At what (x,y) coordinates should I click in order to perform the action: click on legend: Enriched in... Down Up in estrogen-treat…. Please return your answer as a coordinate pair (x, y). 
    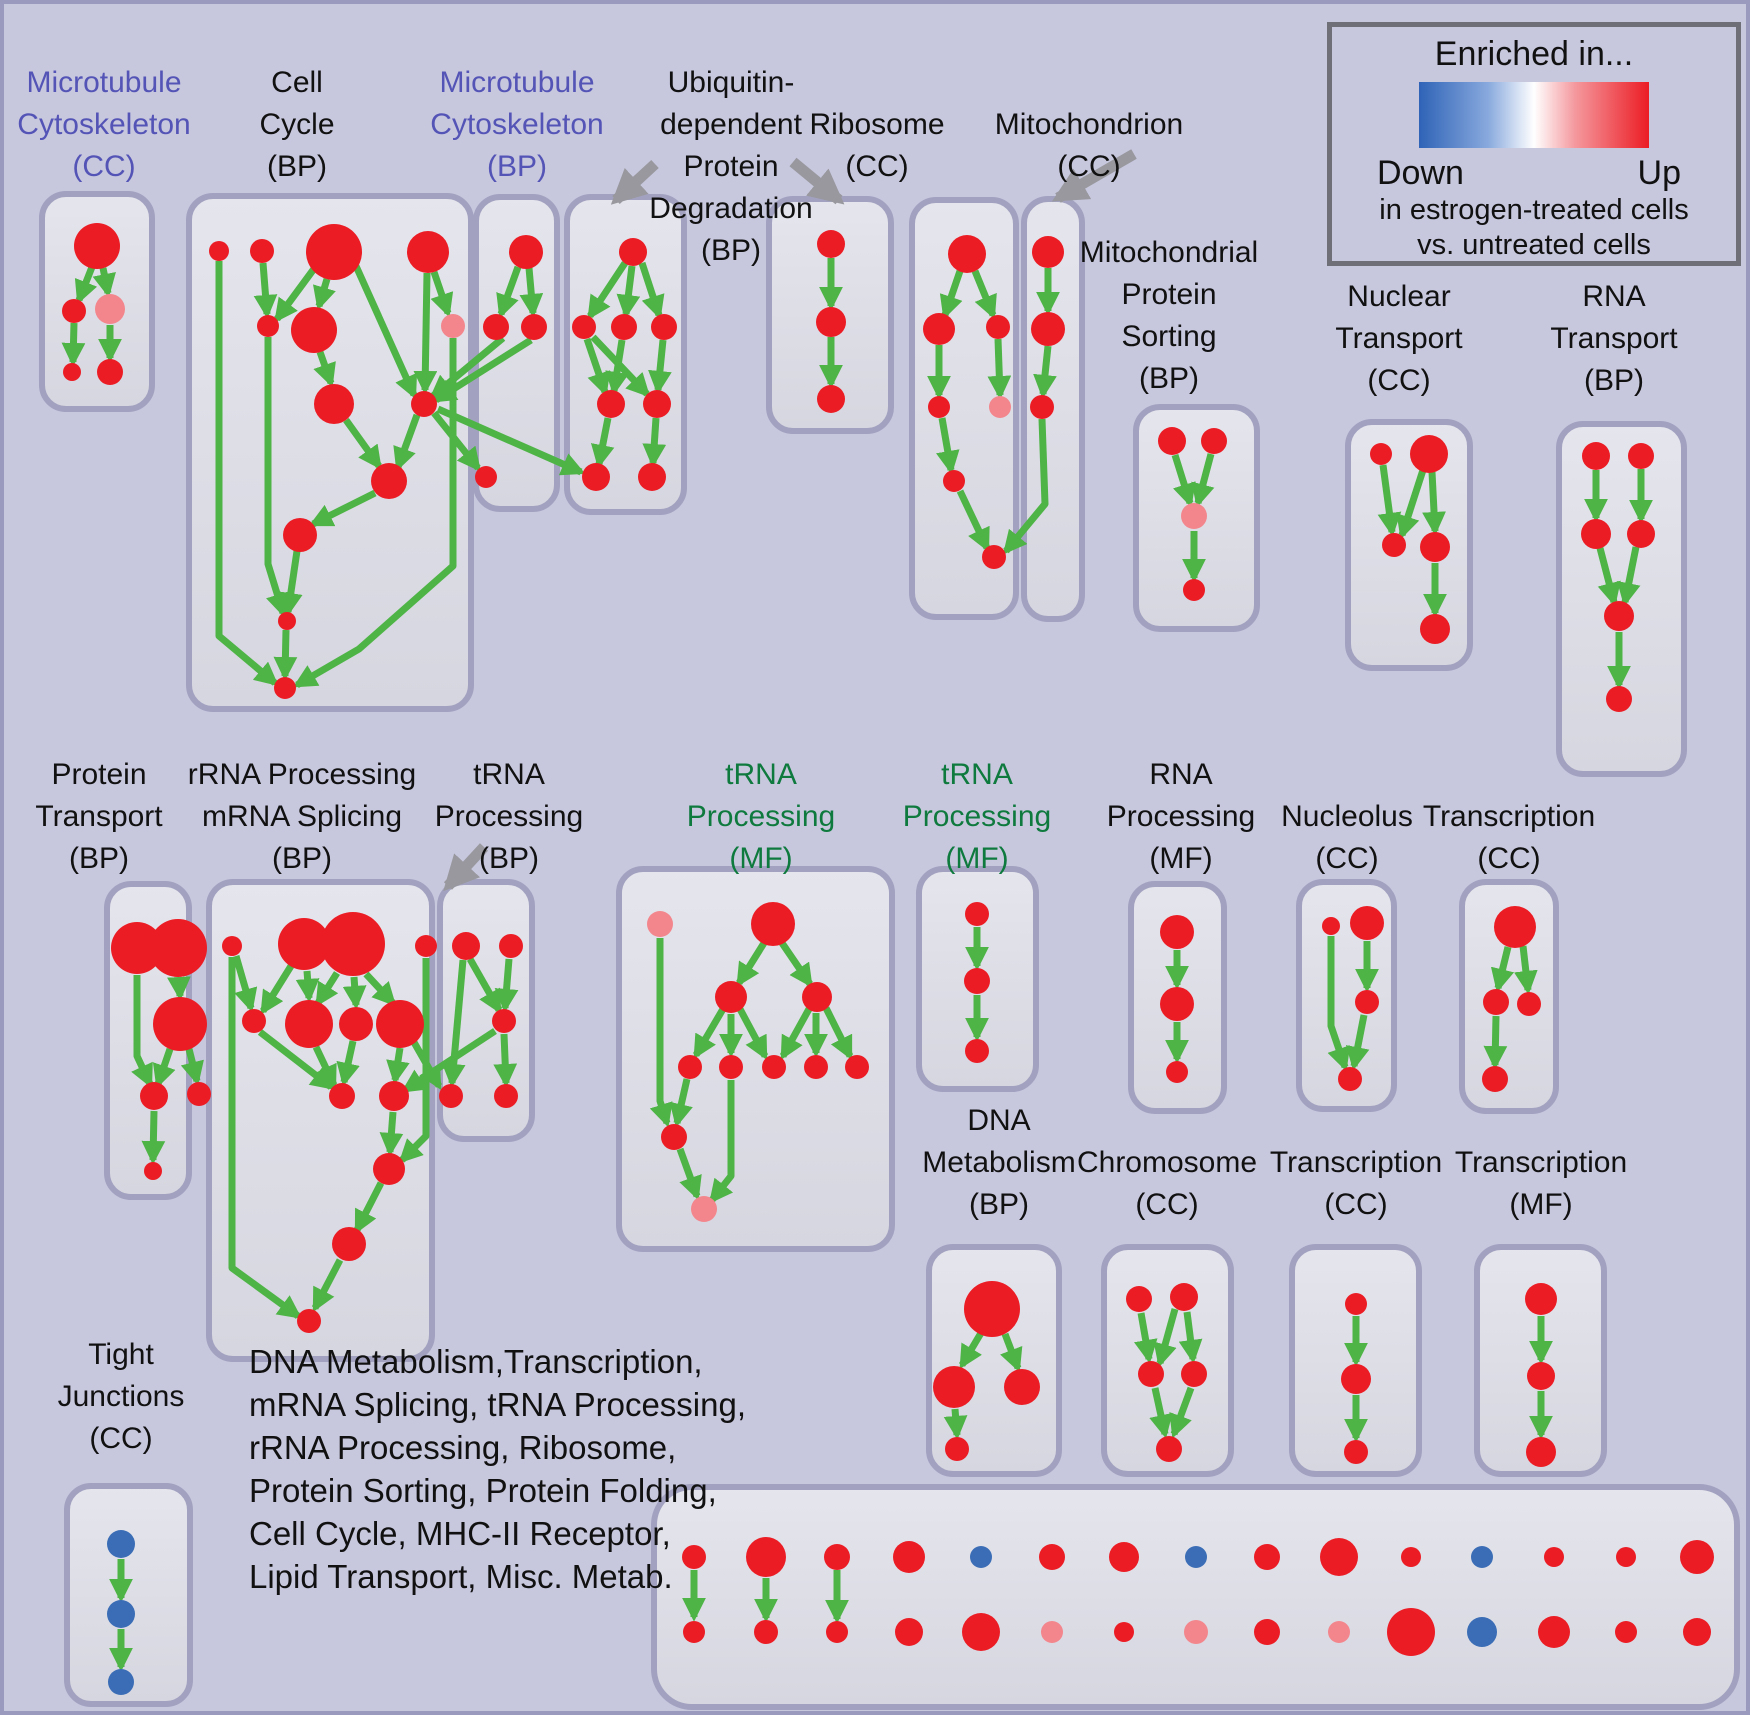
    Looking at the image, I should click on (1534, 144).